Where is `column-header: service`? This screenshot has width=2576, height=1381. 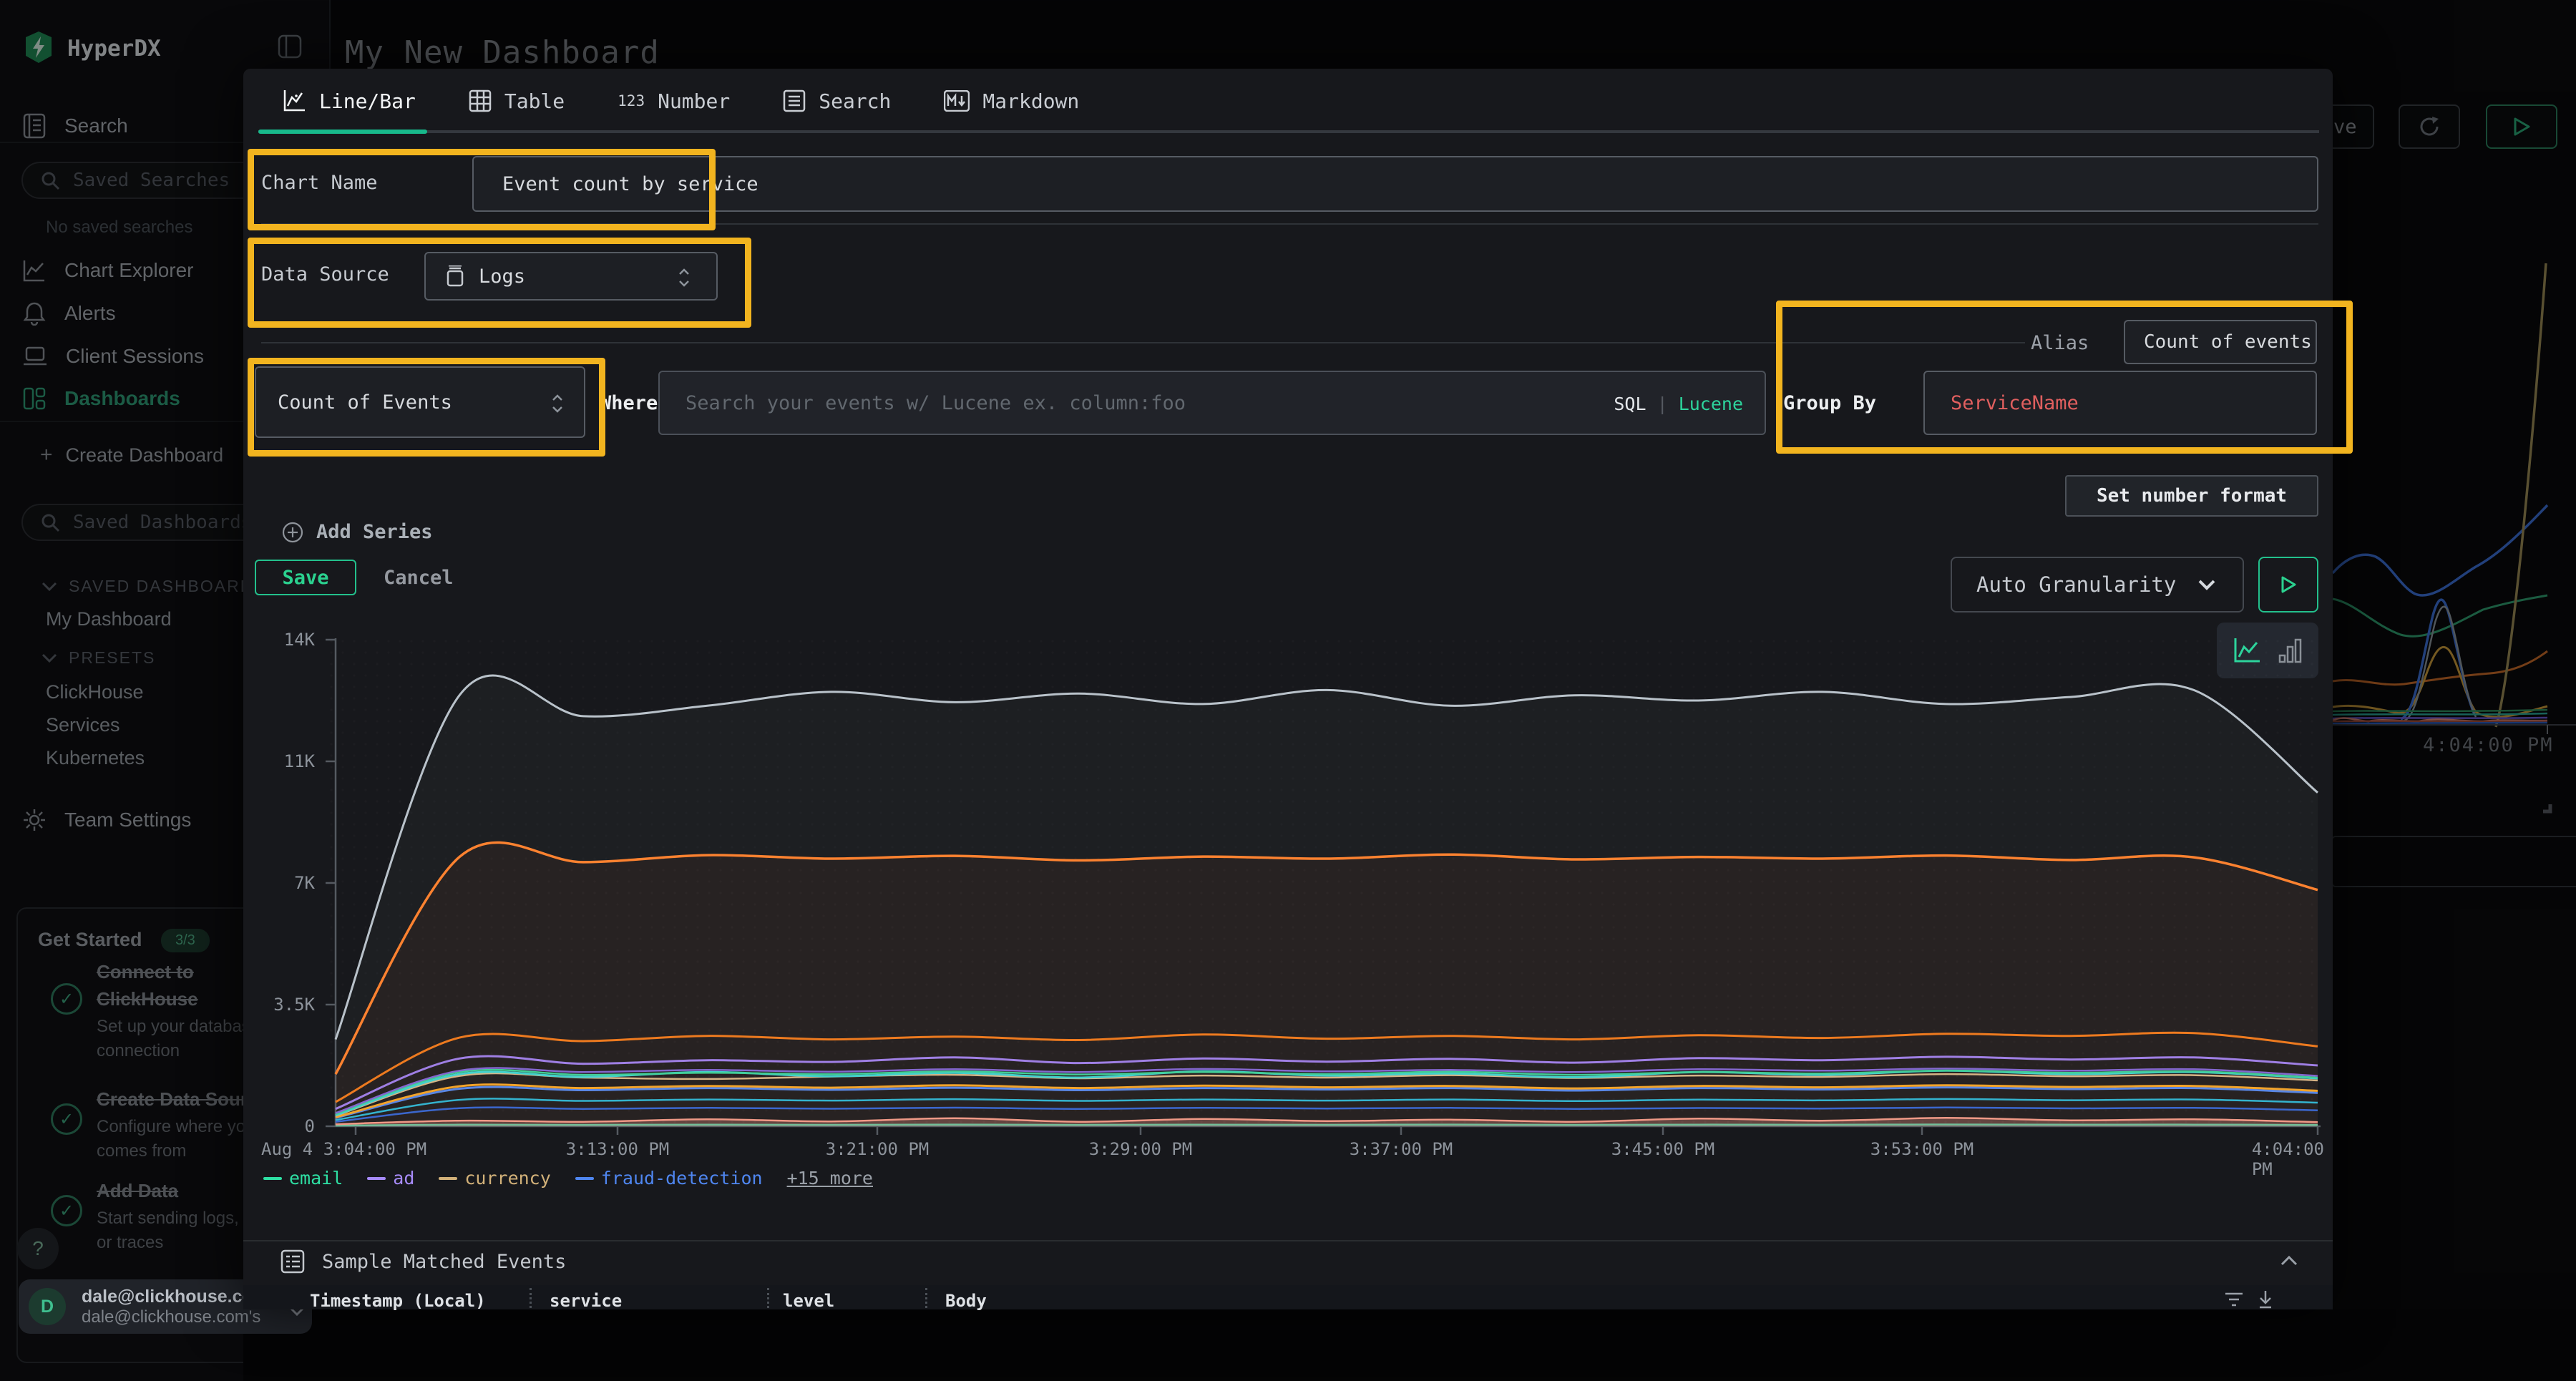 column-header: service is located at coordinates (586, 1301).